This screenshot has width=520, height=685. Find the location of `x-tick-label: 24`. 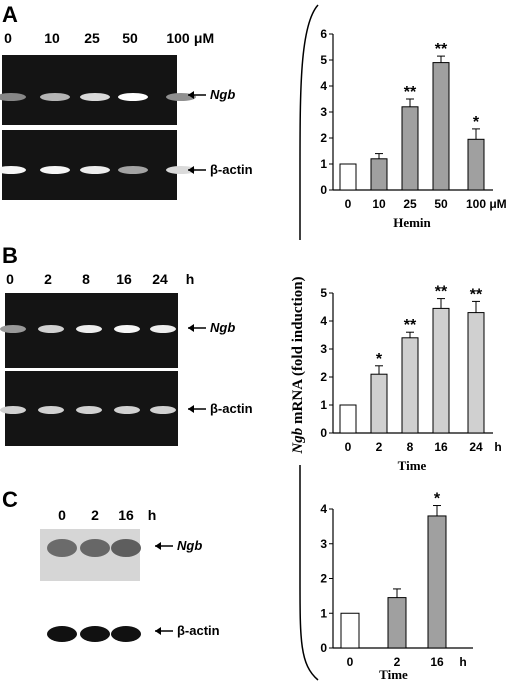

x-tick-label: 24 is located at coordinates (476, 447).